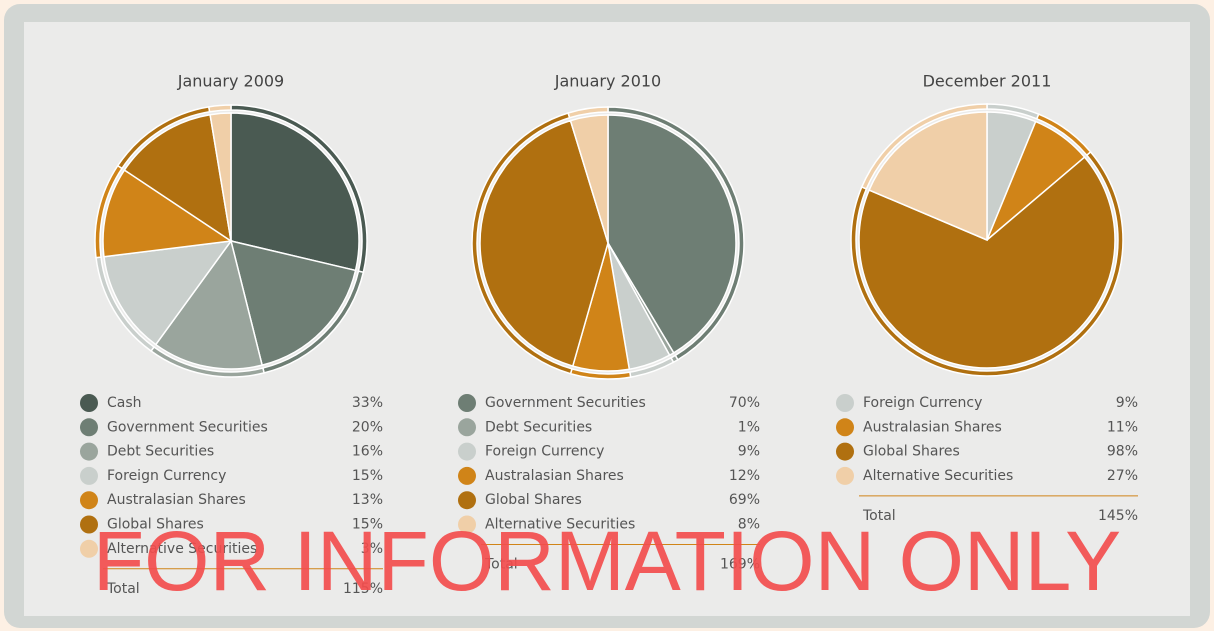 The height and width of the screenshot is (631, 1214). I want to click on total-value: 169%, so click(740, 565).